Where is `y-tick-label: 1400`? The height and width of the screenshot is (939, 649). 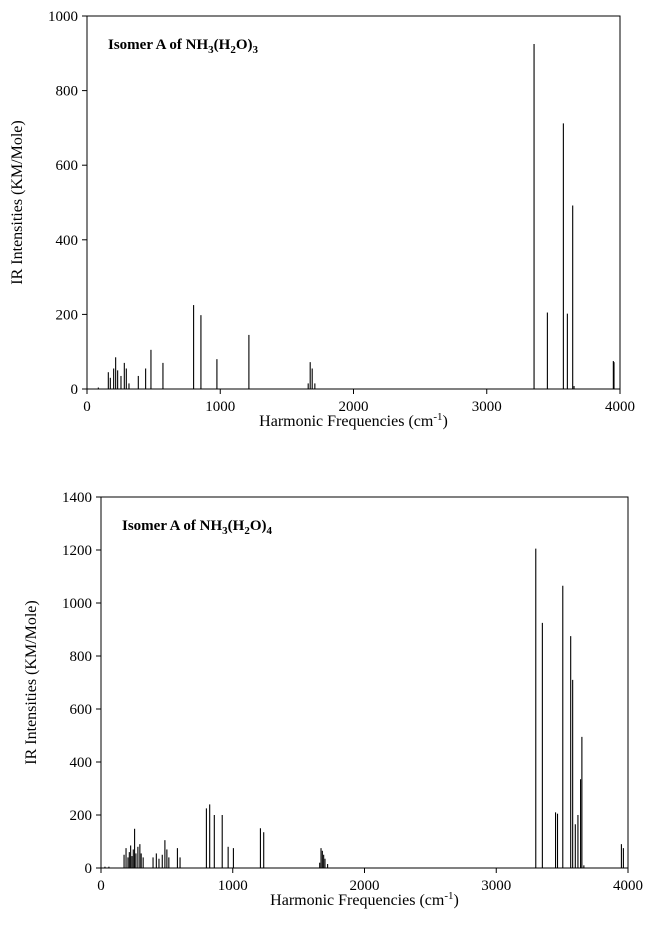 y-tick-label: 1400 is located at coordinates (77, 498).